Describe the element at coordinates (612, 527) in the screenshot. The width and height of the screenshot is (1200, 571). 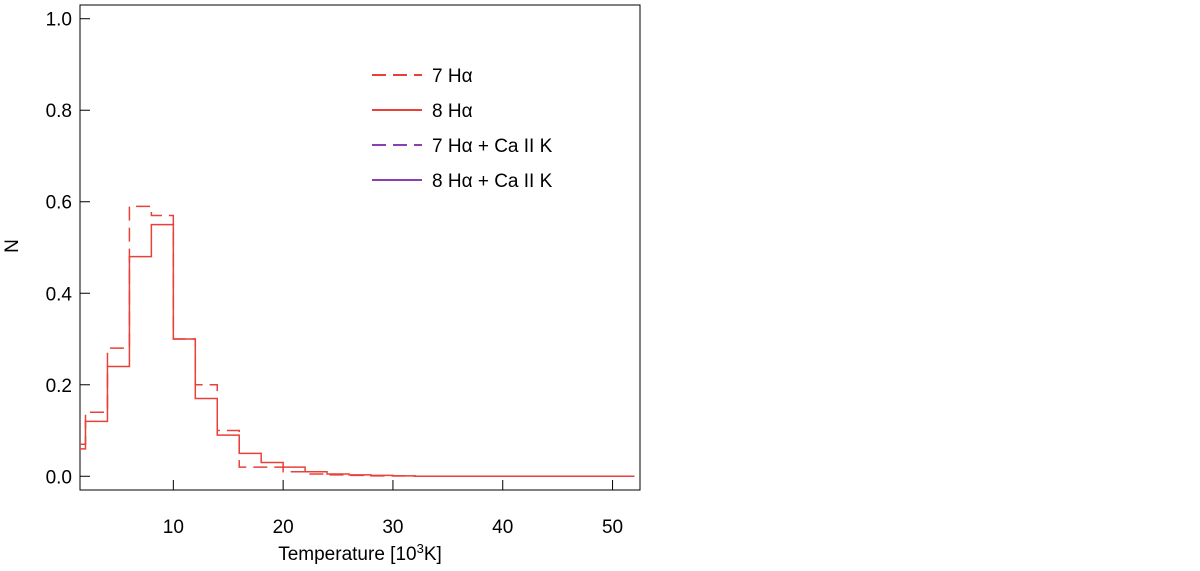
I see `x-tick-label: 50` at that location.